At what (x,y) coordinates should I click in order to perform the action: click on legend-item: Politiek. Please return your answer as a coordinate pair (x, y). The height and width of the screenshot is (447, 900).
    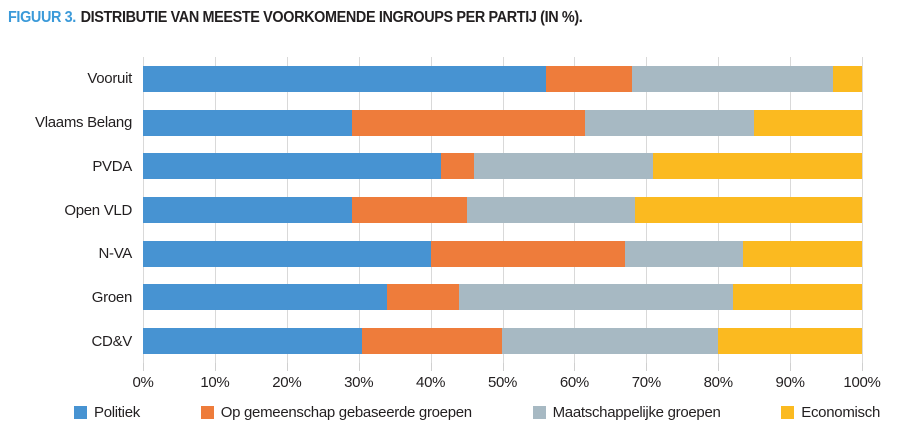
    Looking at the image, I should click on (107, 412).